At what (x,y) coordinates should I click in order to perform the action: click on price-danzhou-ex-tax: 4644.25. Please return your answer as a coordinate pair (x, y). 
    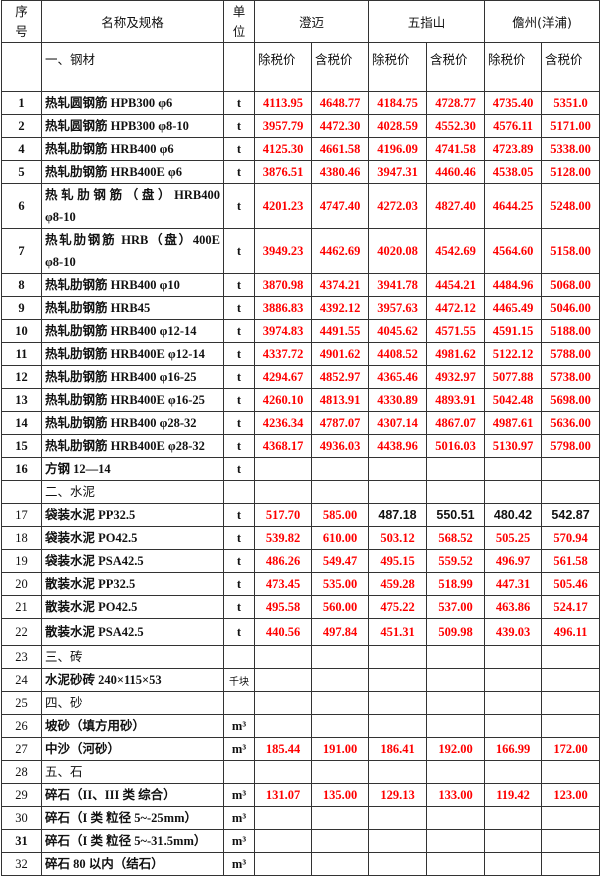
    Looking at the image, I should click on (513, 206).